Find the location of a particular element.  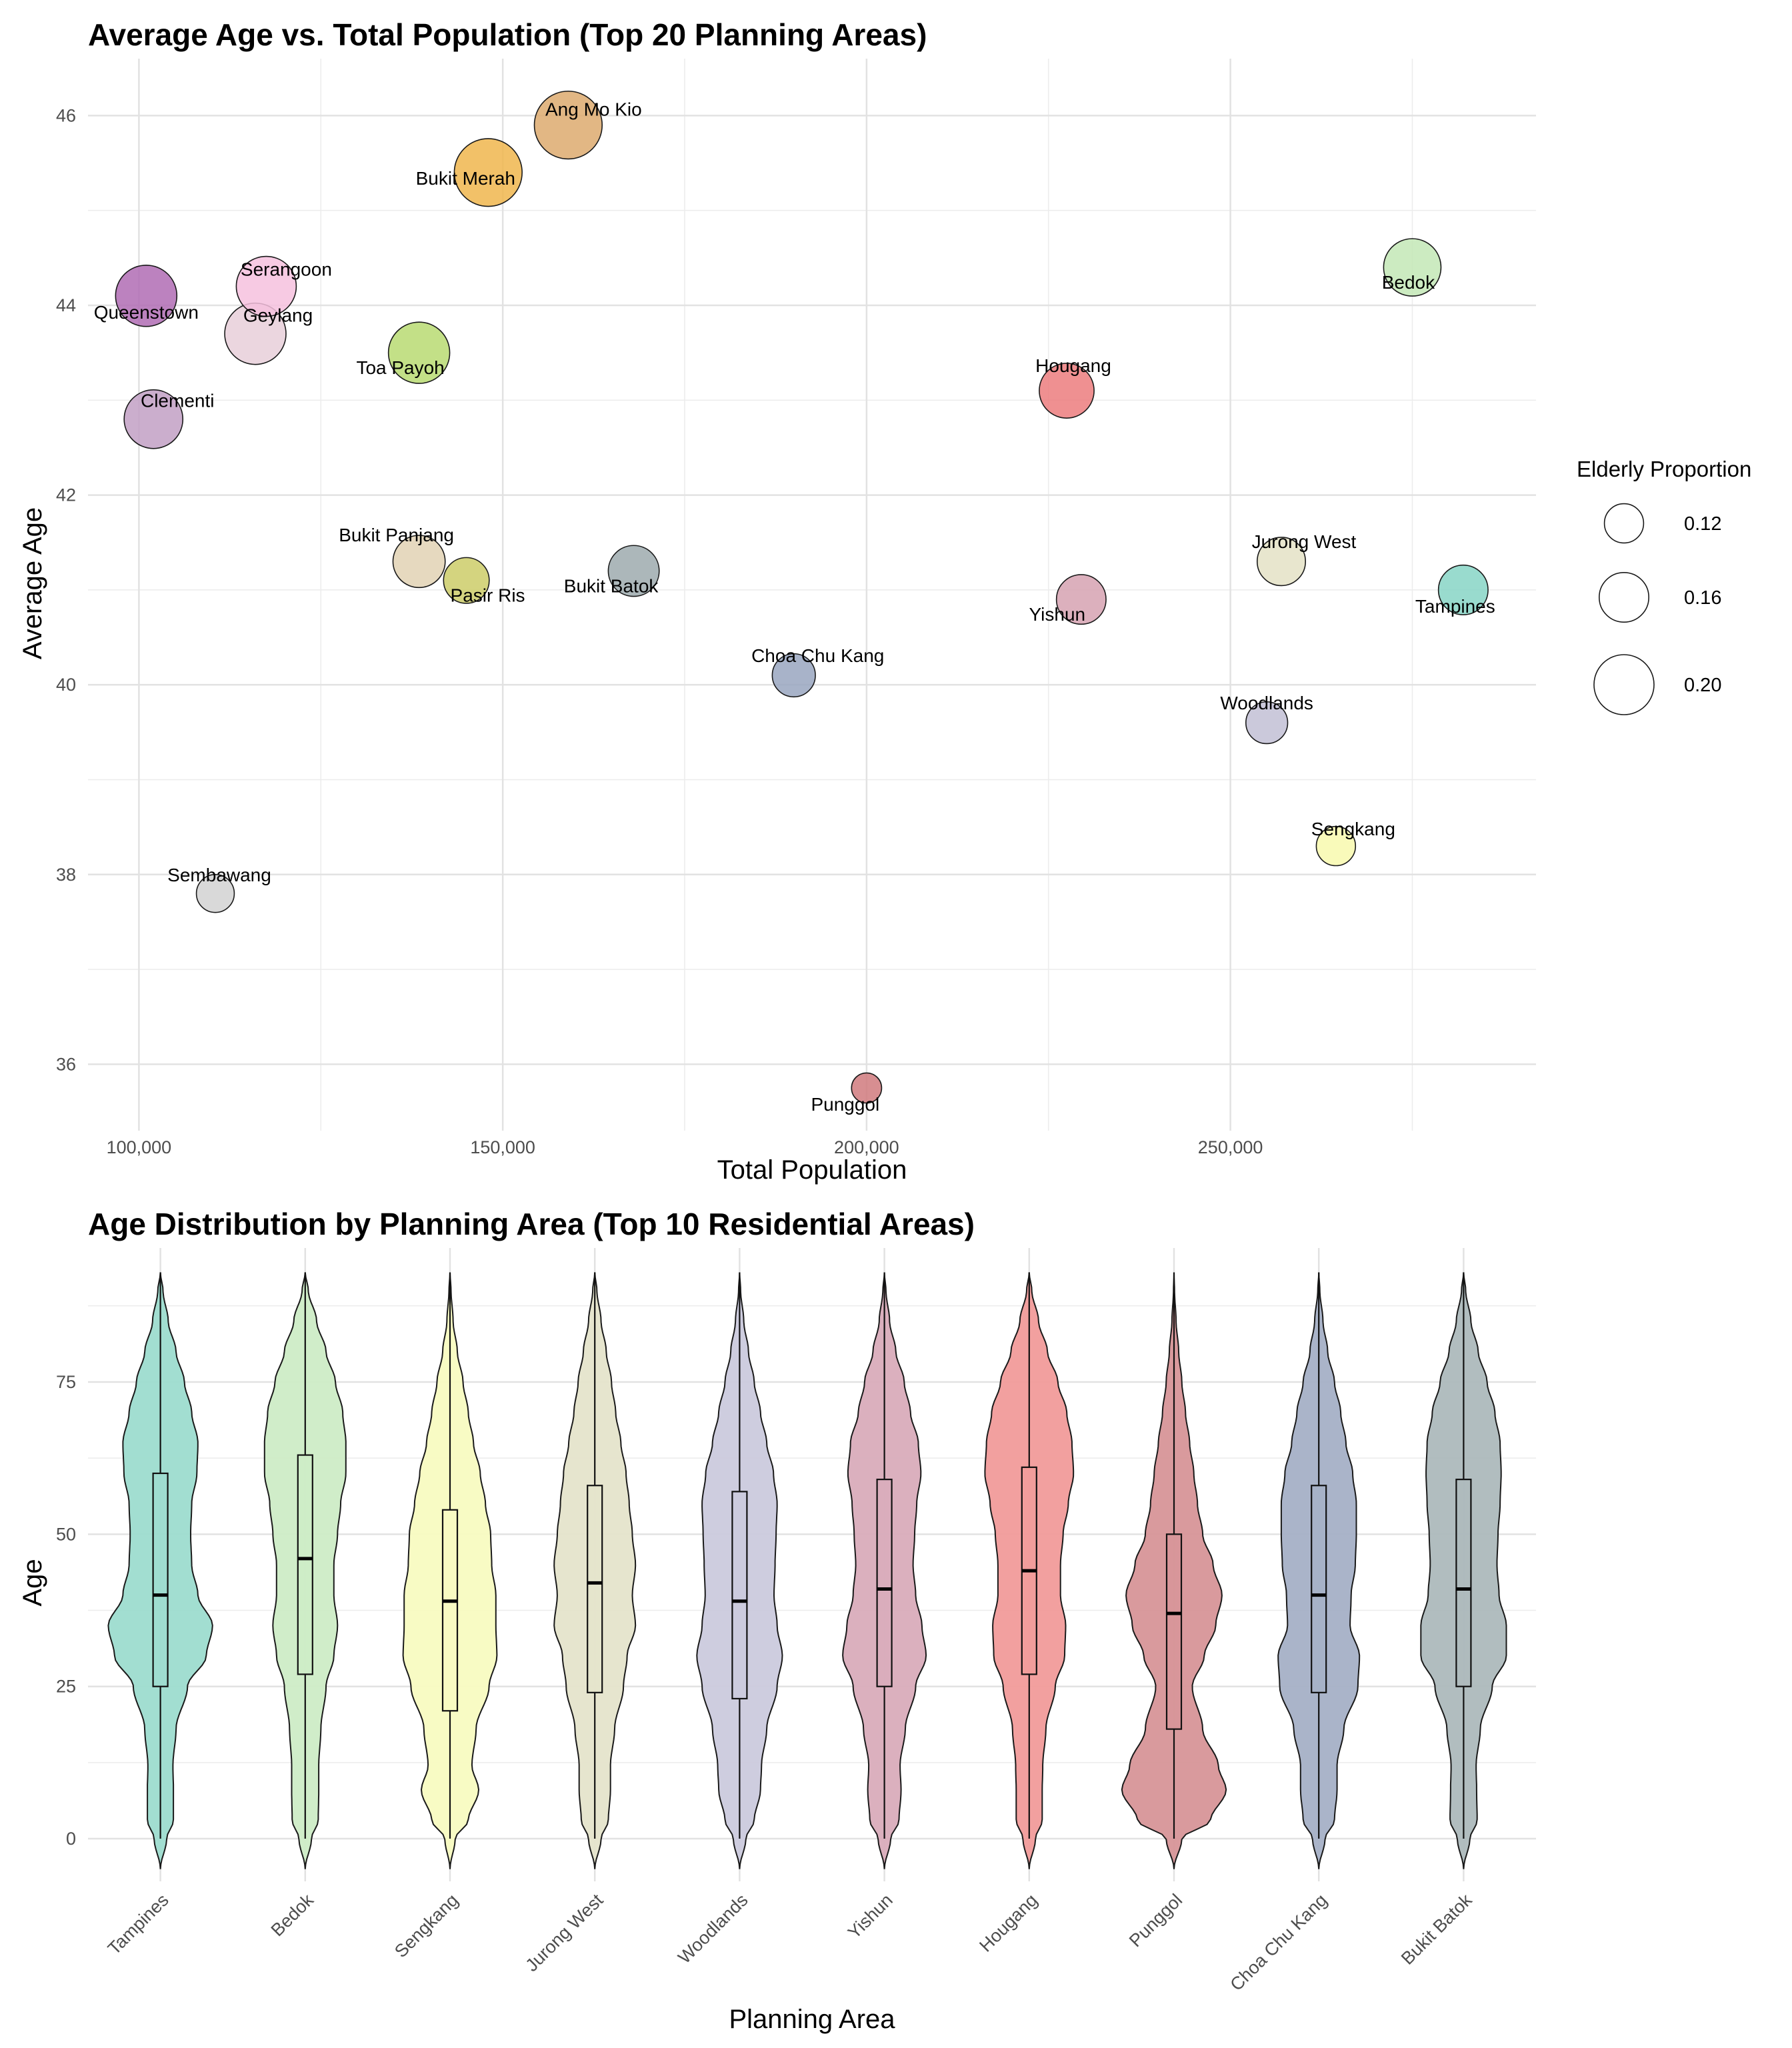

bubble-ang-mo-kio is located at coordinates (568, 125).